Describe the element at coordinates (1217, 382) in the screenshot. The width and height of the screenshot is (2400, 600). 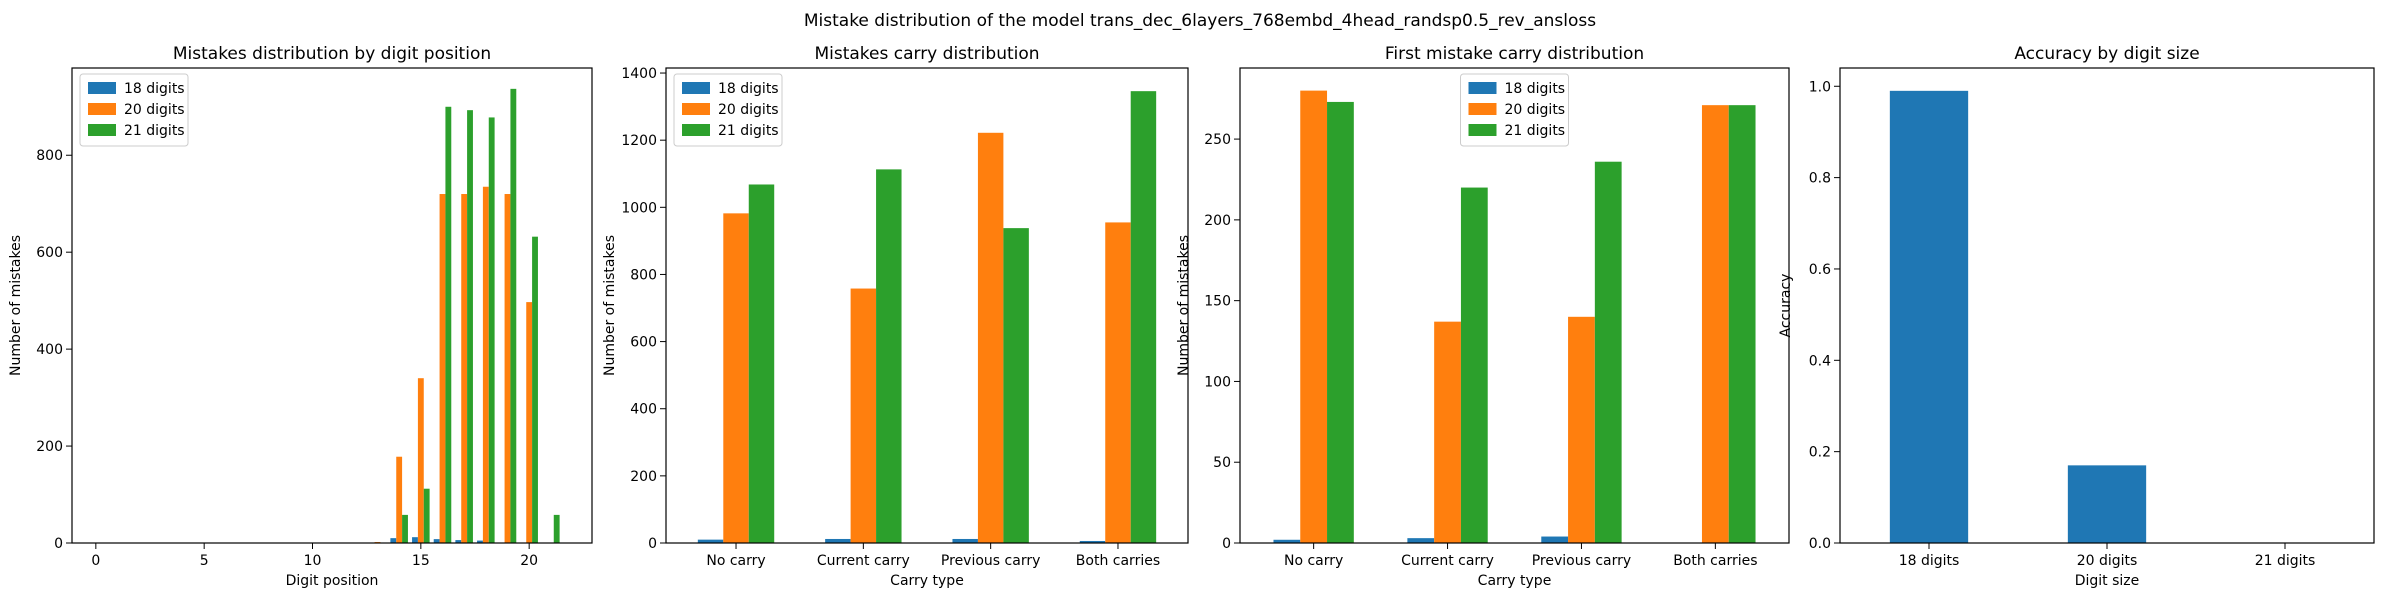
I see `y-tick-label: 100` at that location.